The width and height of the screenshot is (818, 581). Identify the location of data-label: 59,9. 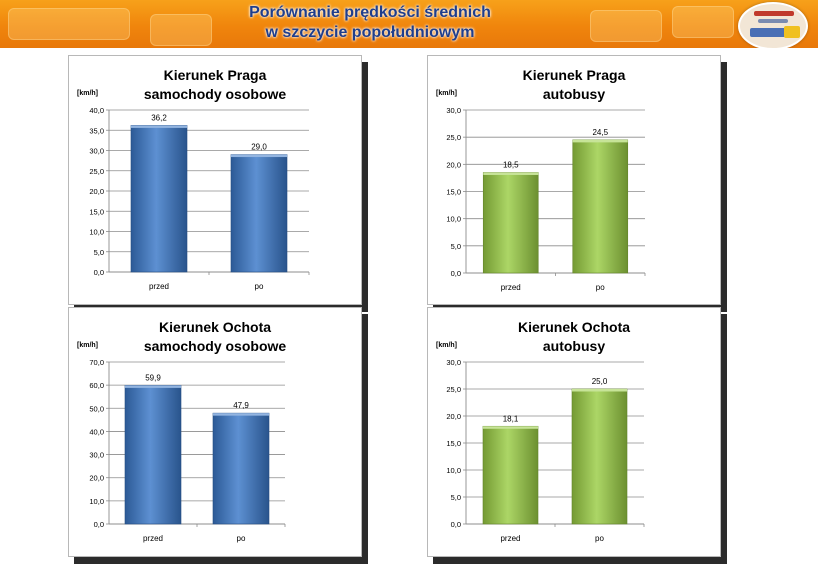
(153, 377).